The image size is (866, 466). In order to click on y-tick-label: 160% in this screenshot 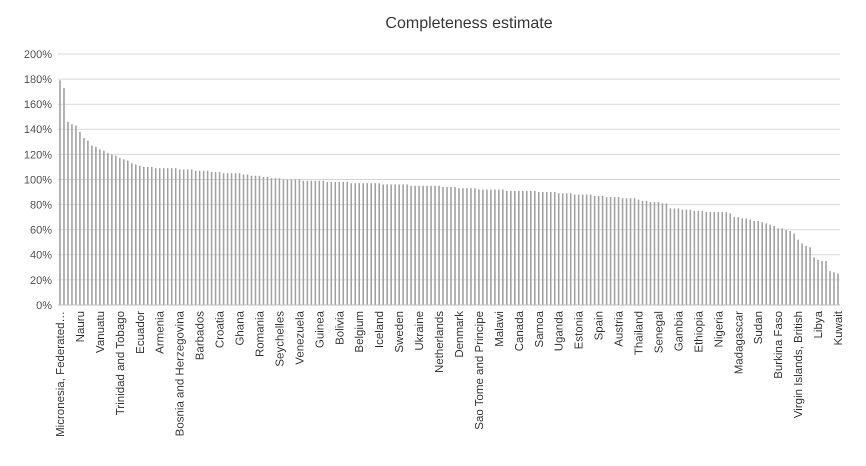, I will do `click(38, 105)`.